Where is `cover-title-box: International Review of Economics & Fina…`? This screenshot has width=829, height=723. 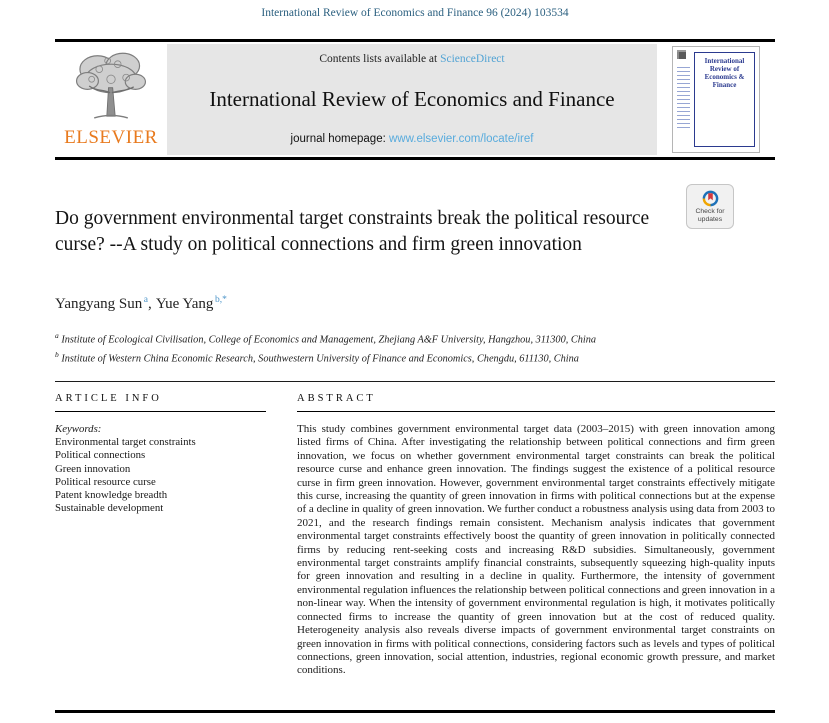 cover-title-box: International Review of Economics & Fina… is located at coordinates (724, 99).